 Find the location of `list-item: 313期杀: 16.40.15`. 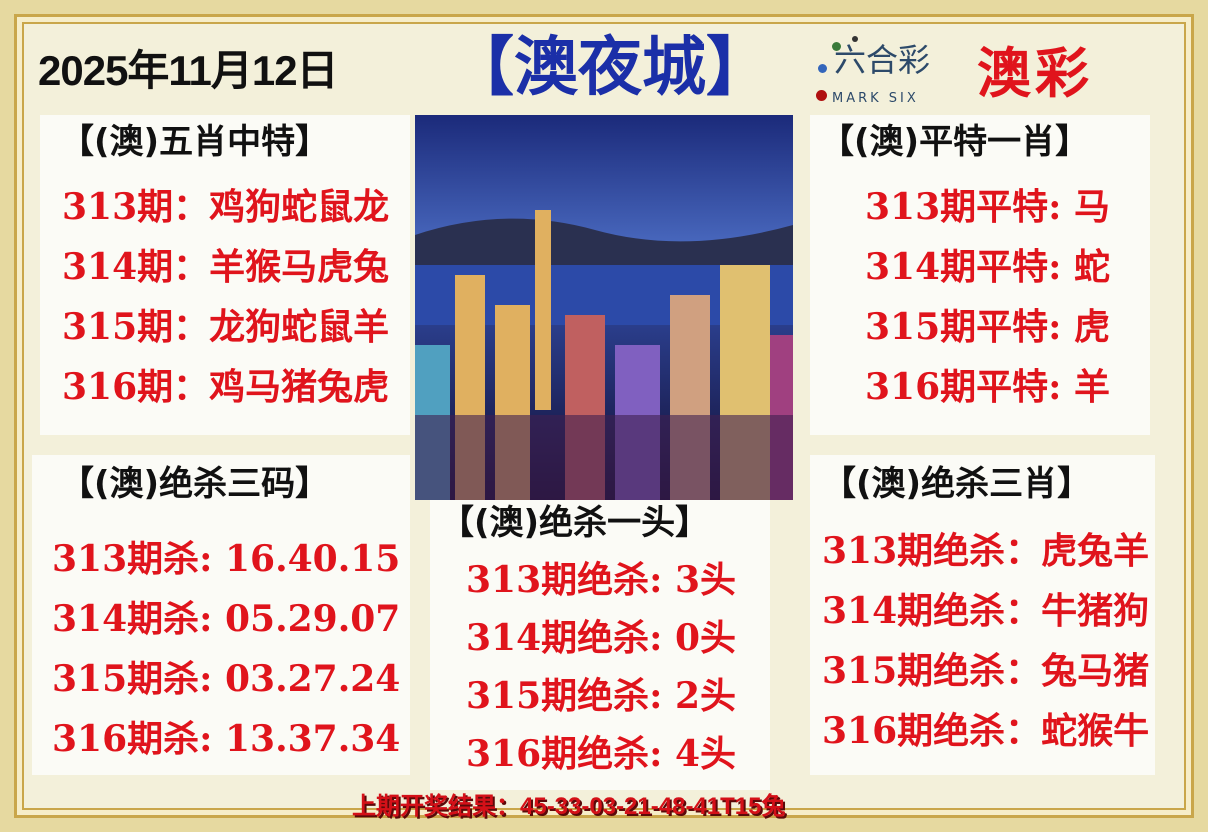

list-item: 313期杀: 16.40.15 is located at coordinates (226, 559).